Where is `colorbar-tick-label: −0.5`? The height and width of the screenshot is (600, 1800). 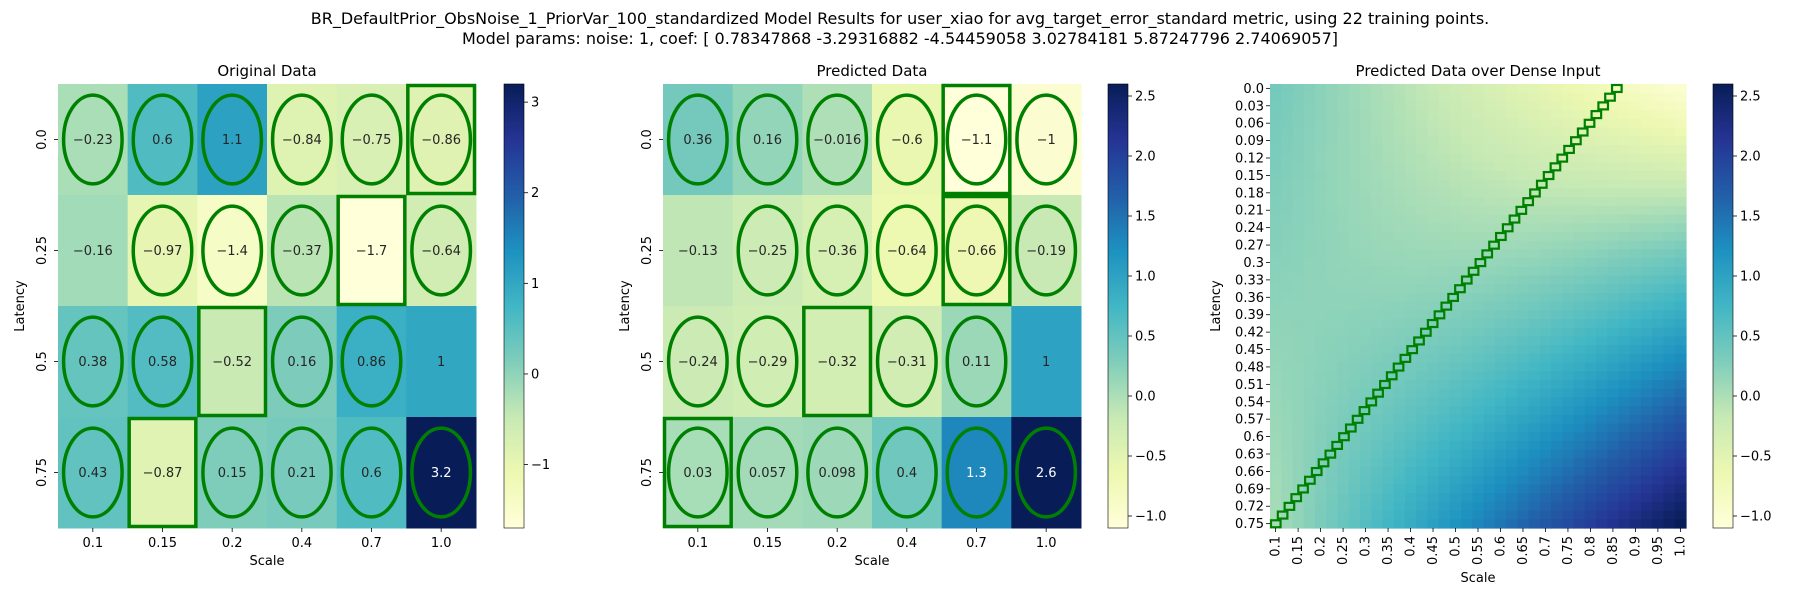
colorbar-tick-label: −0.5 is located at coordinates (1756, 457).